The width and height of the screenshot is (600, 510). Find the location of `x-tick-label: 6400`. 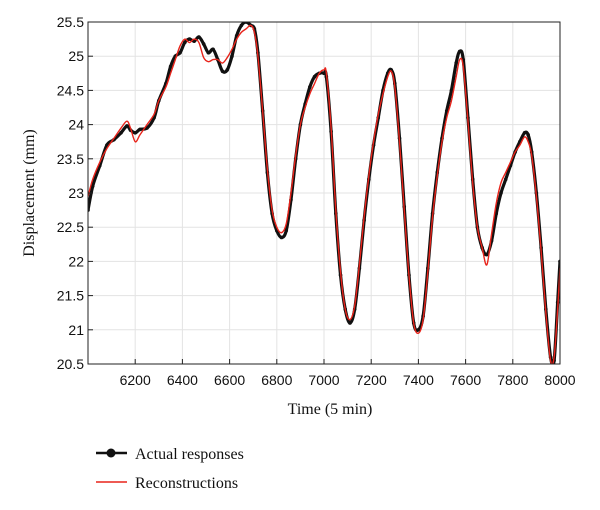

x-tick-label: 6400 is located at coordinates (182, 380).